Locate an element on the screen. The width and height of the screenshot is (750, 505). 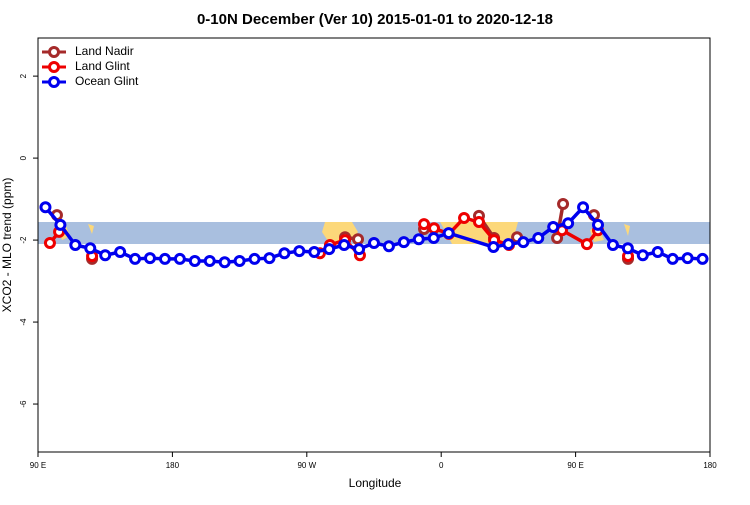
y-axis-label: XCO2 - MLO trend (ppm) is located at coordinates (7, 245).